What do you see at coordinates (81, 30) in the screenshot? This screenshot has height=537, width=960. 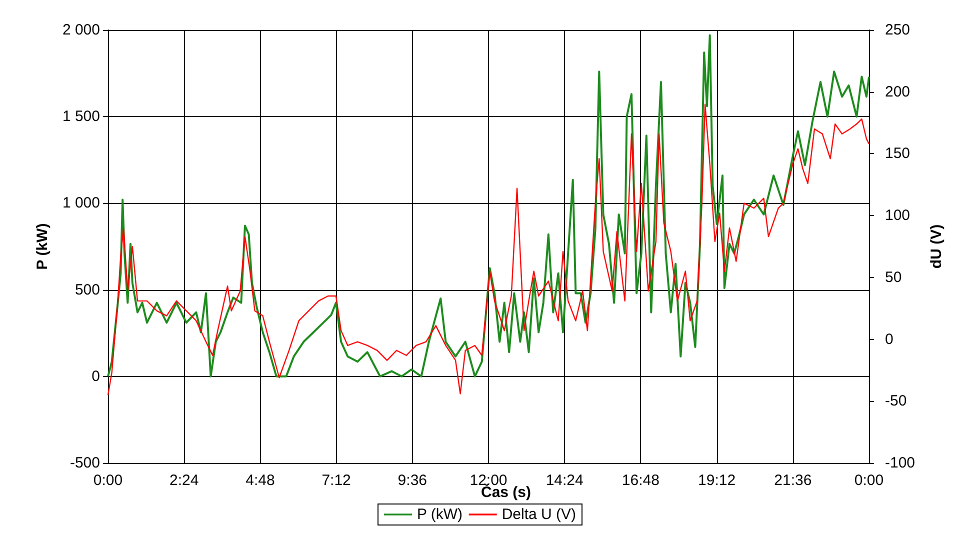 I see `y-tick-label: 2 000` at bounding box center [81, 30].